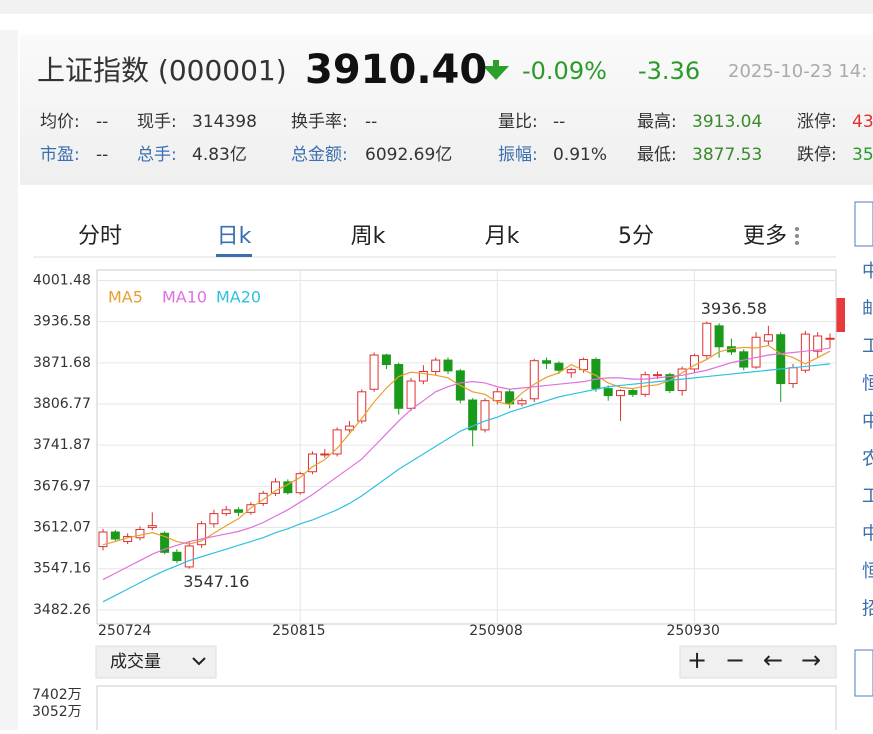  I want to click on tab: 日k, so click(234, 236).